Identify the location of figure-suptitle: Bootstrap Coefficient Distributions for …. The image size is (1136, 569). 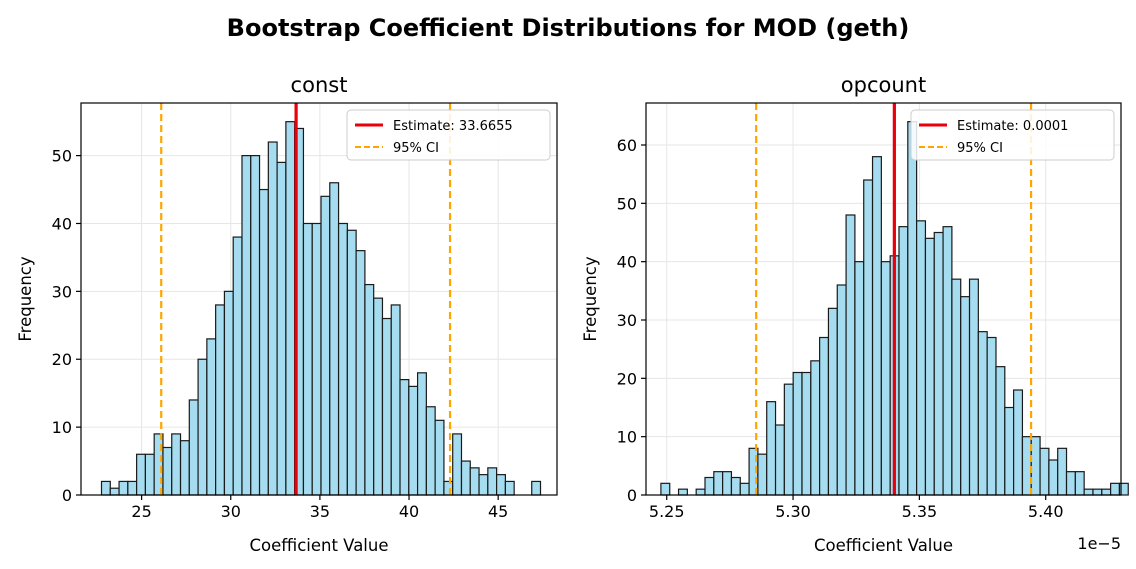
(568, 28).